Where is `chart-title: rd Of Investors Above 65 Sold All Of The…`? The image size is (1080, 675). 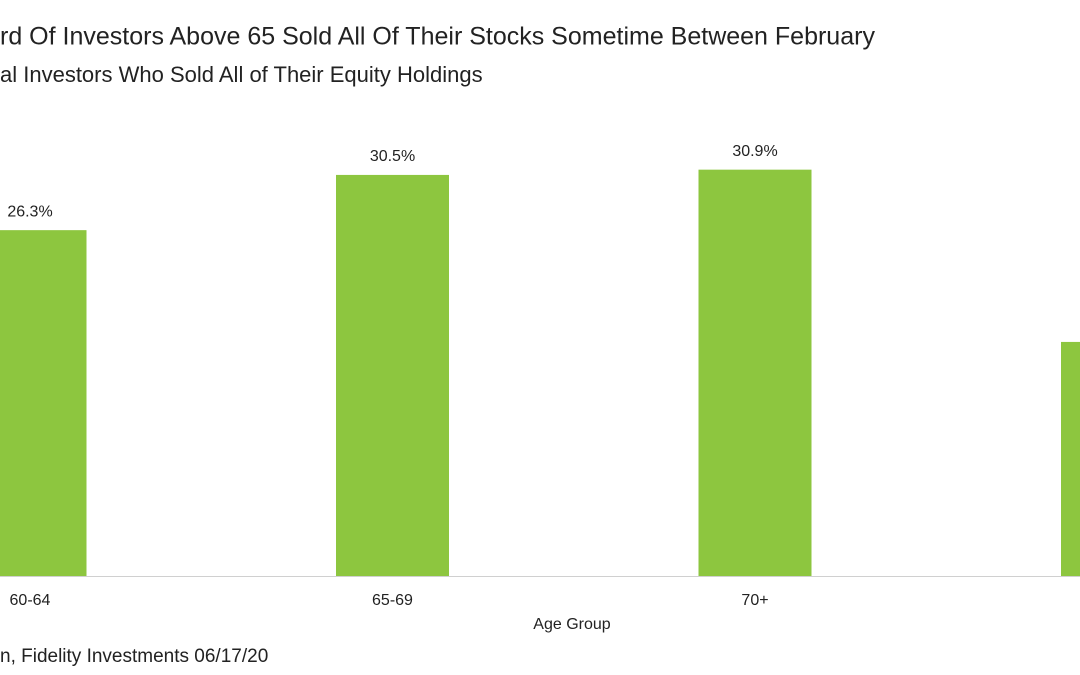 chart-title: rd Of Investors Above 65 Sold All Of The… is located at coordinates (437, 37).